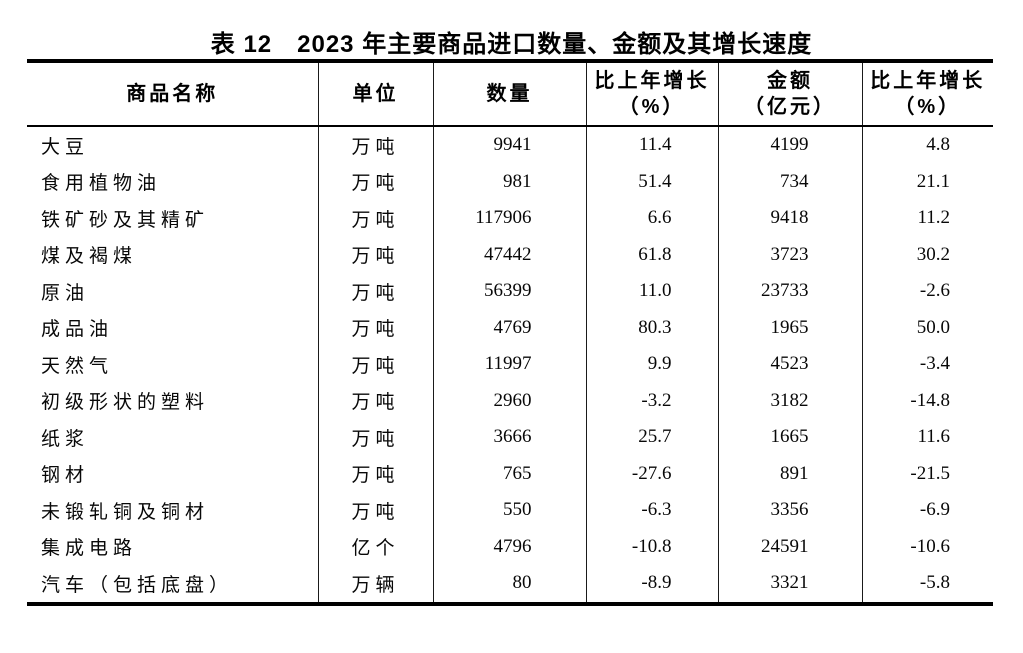 This screenshot has width=1023, height=653. Describe the element at coordinates (652, 510) in the screenshot. I see `cell-quantity_growth: -6.3` at that location.